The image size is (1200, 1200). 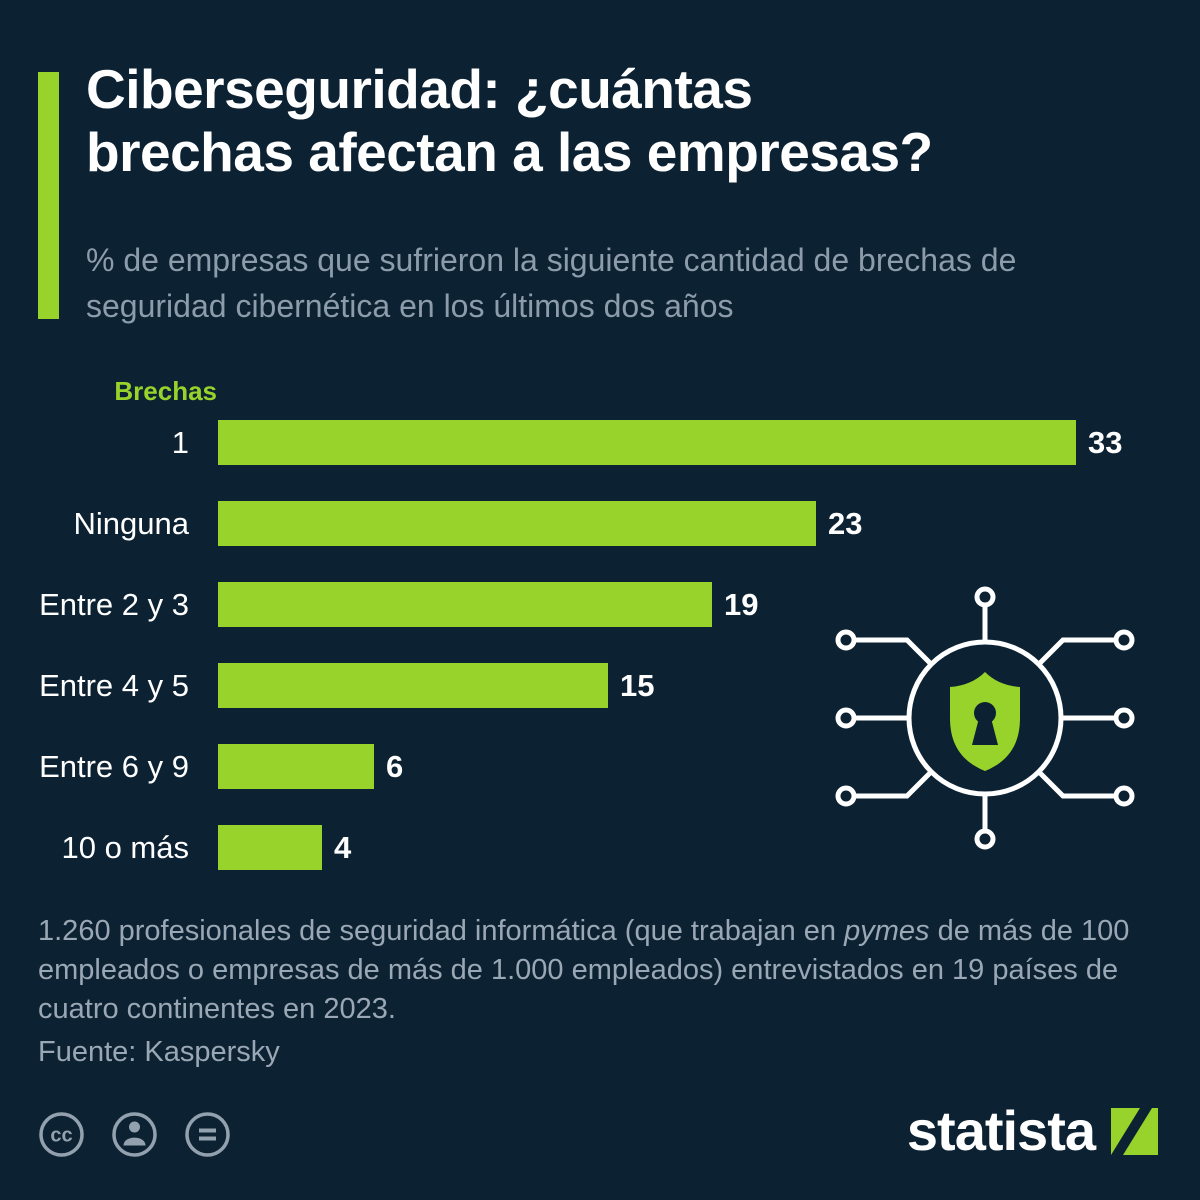 What do you see at coordinates (985, 723) in the screenshot?
I see `network-security-shield-icon` at bounding box center [985, 723].